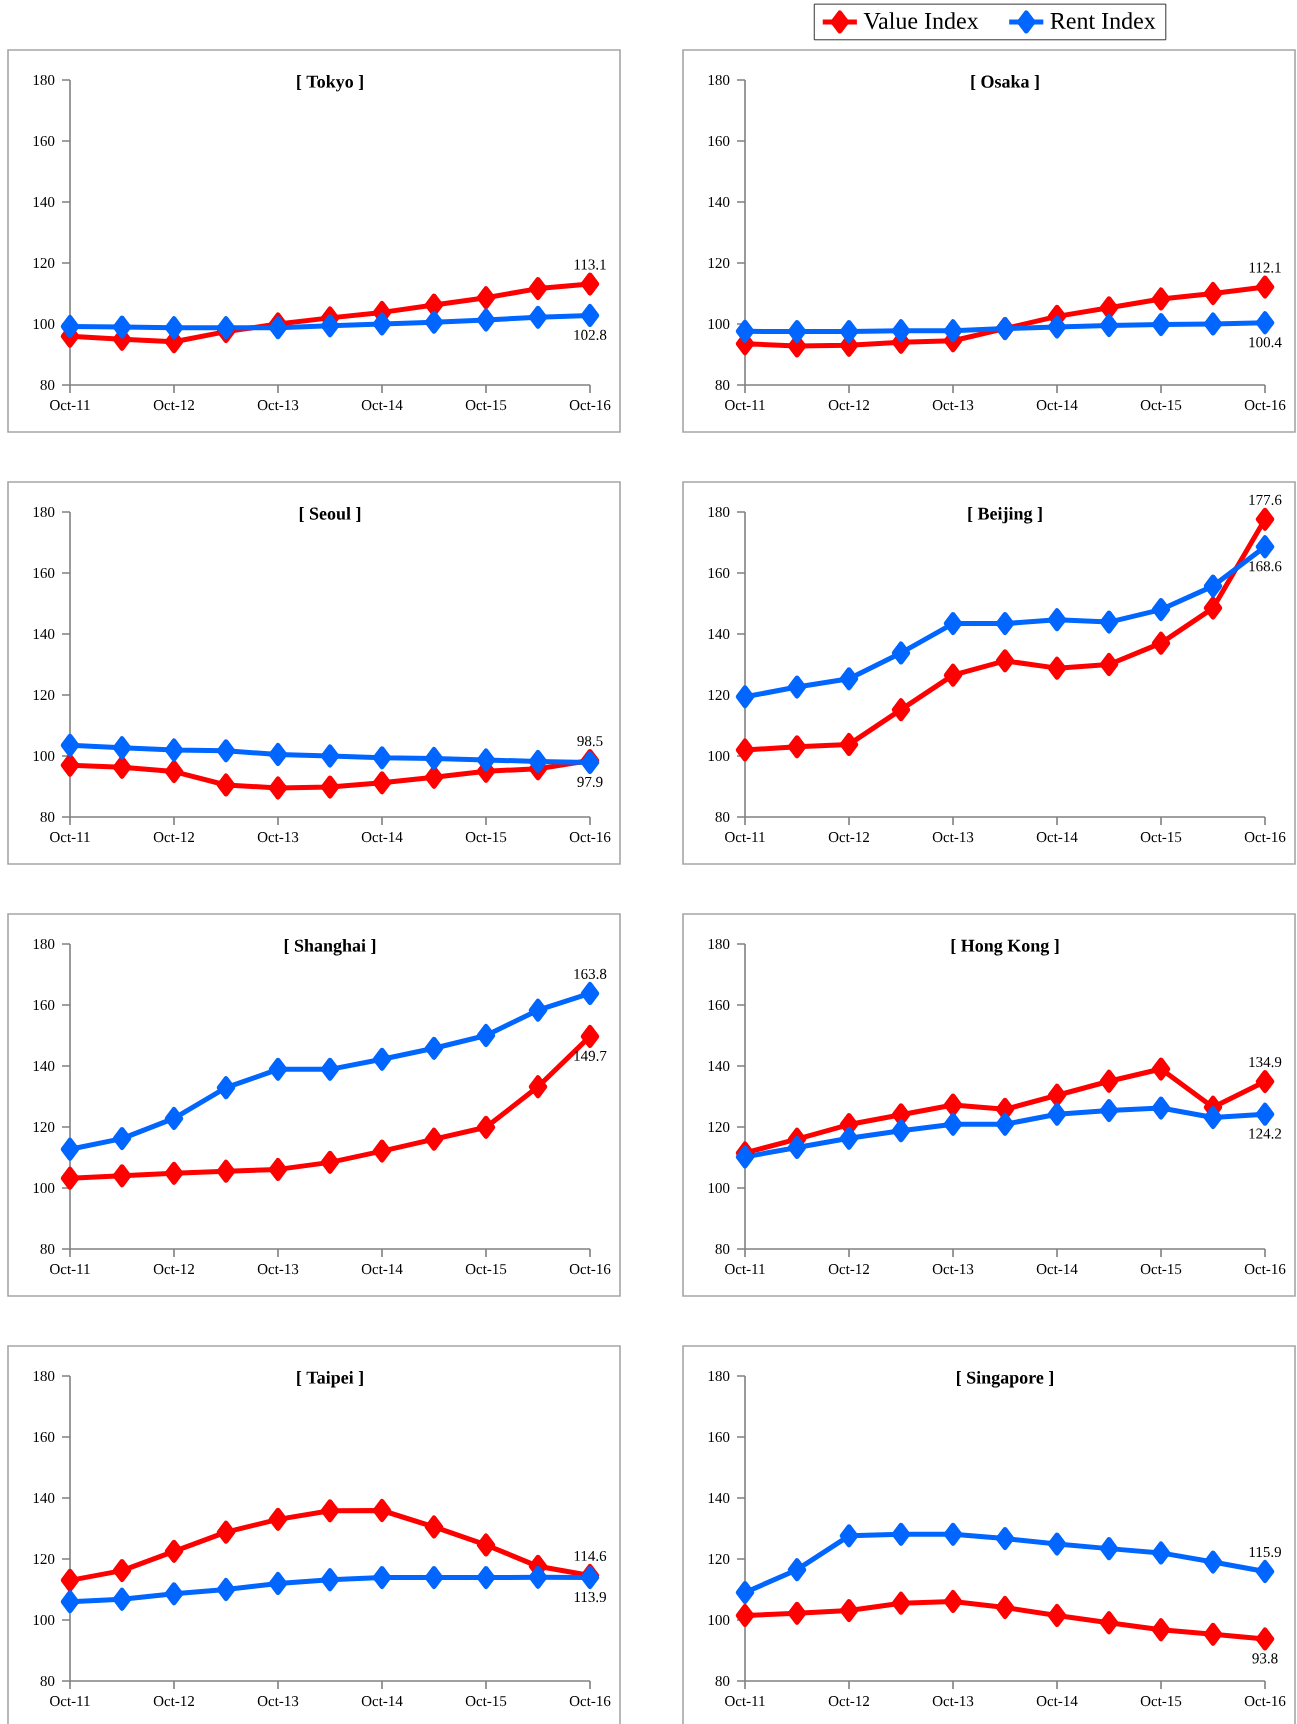 The height and width of the screenshot is (1724, 1297). Describe the element at coordinates (590, 741) in the screenshot. I see `data-label: 98.5` at that location.